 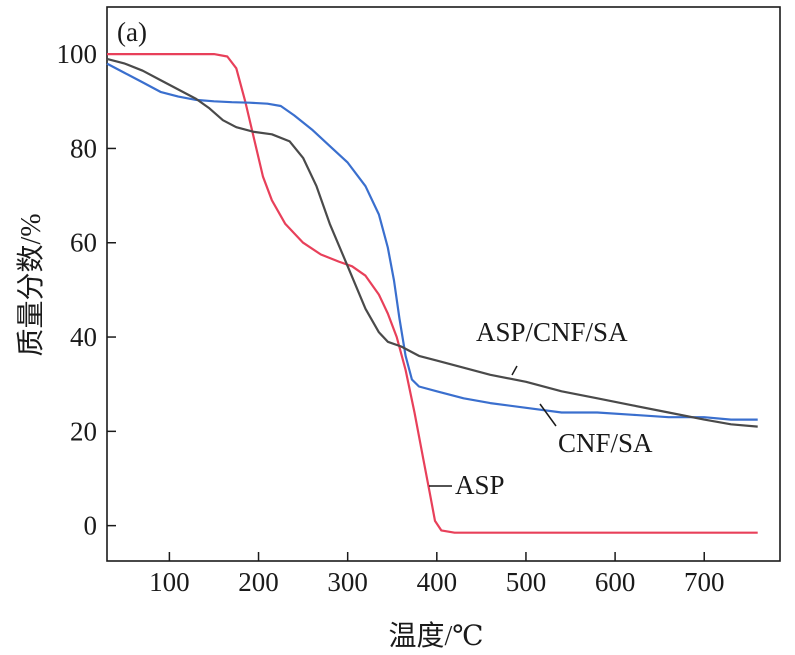 What do you see at coordinates (132, 32) in the screenshot?
I see `panel-label: (a)` at bounding box center [132, 32].